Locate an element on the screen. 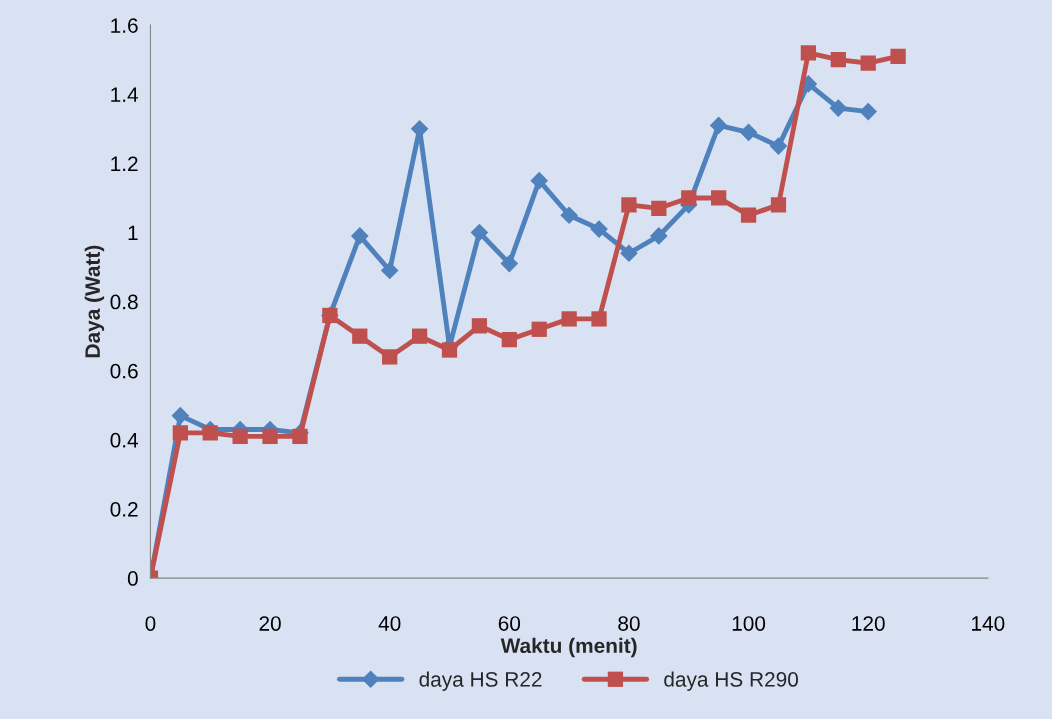  y-tick-label: 0.4 is located at coordinates (124, 440).